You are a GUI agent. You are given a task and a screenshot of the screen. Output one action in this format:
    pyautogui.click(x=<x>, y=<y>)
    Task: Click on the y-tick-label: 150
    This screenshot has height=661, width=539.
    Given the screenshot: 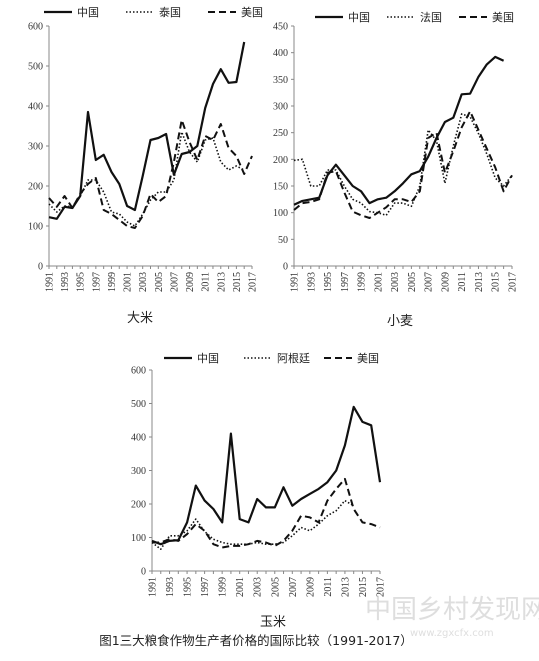 What is the action you would take?
    pyautogui.click(x=280, y=187)
    